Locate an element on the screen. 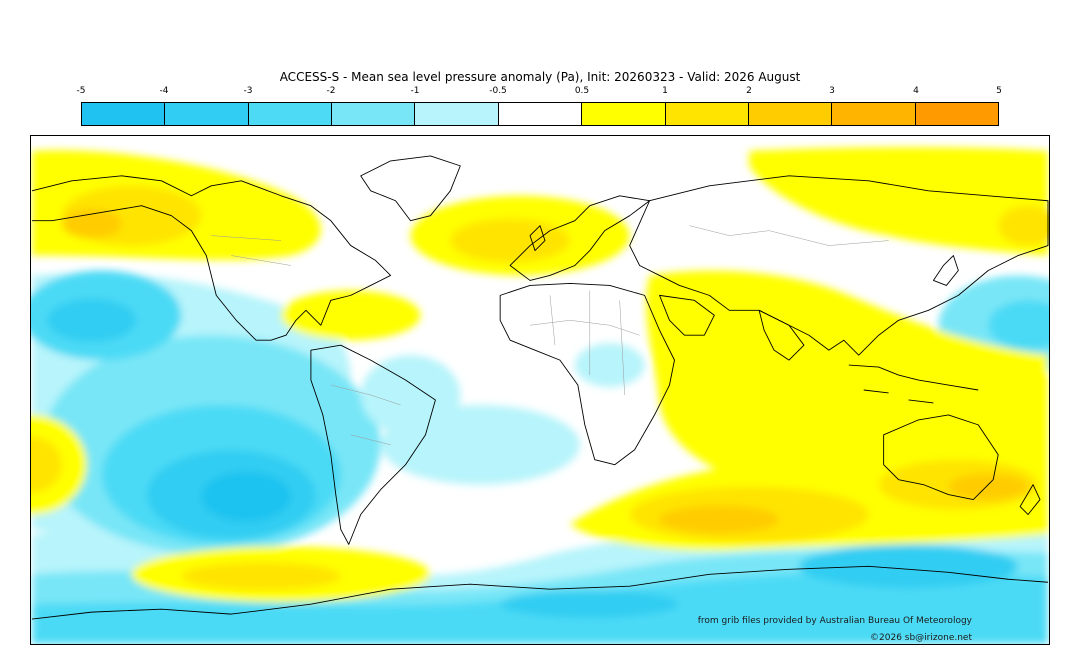 The width and height of the screenshot is (1080, 658). colorbar-tick-label: 5 is located at coordinates (999, 91).